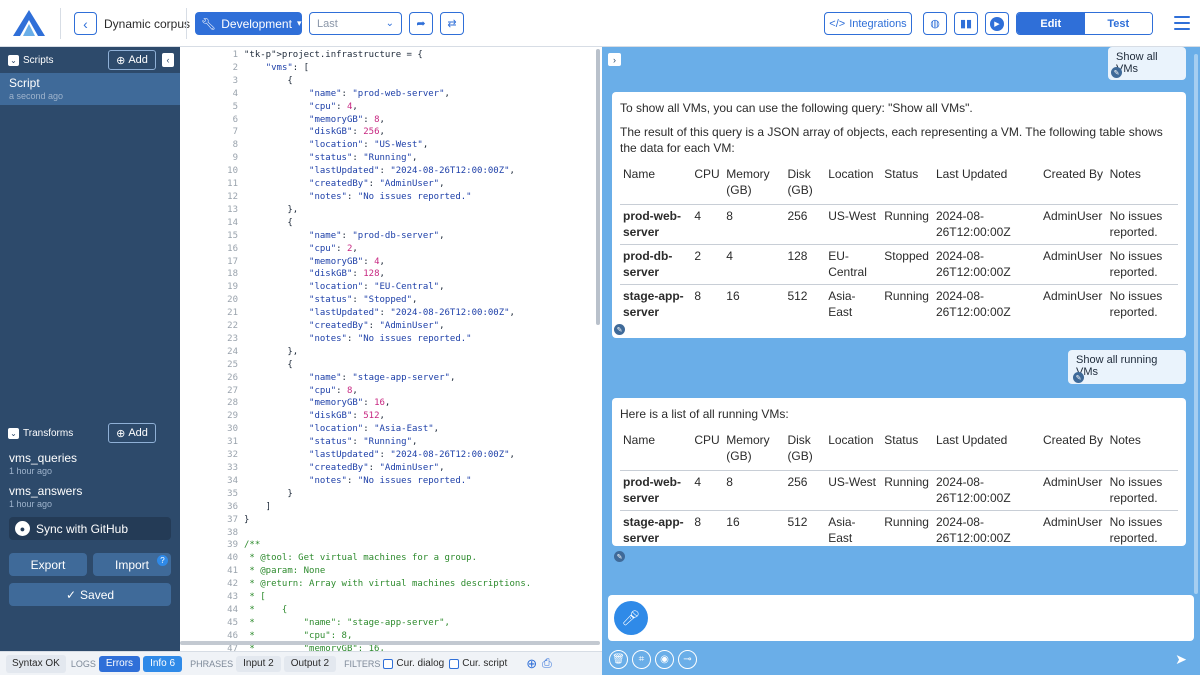 This screenshot has height=675, width=1200. Describe the element at coordinates (248, 23) in the screenshot. I see `environment-dropdown: 🔧︎ Development ▾` at that location.